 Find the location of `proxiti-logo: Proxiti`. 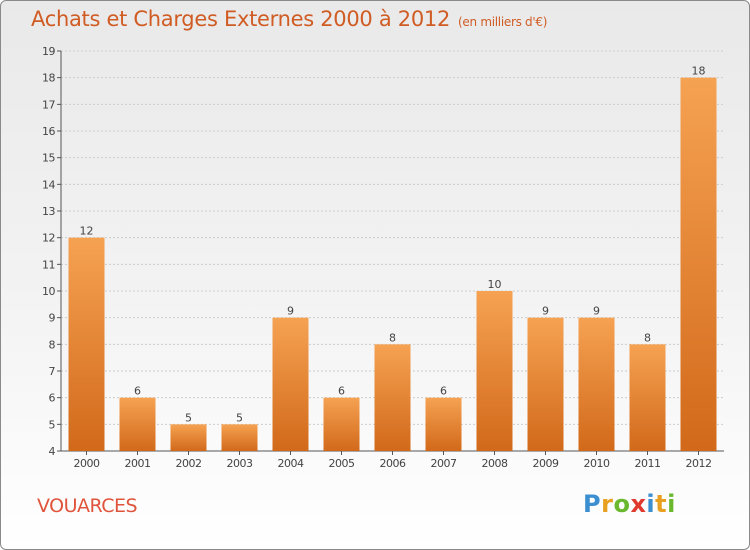

proxiti-logo: Proxiti is located at coordinates (629, 504).